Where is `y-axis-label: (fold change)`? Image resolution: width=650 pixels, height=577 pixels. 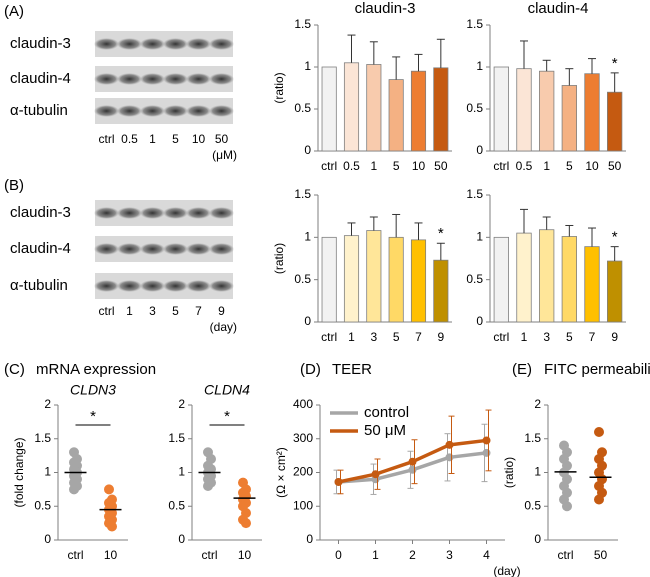
y-axis-label: (fold change) is located at coordinates (19, 472).